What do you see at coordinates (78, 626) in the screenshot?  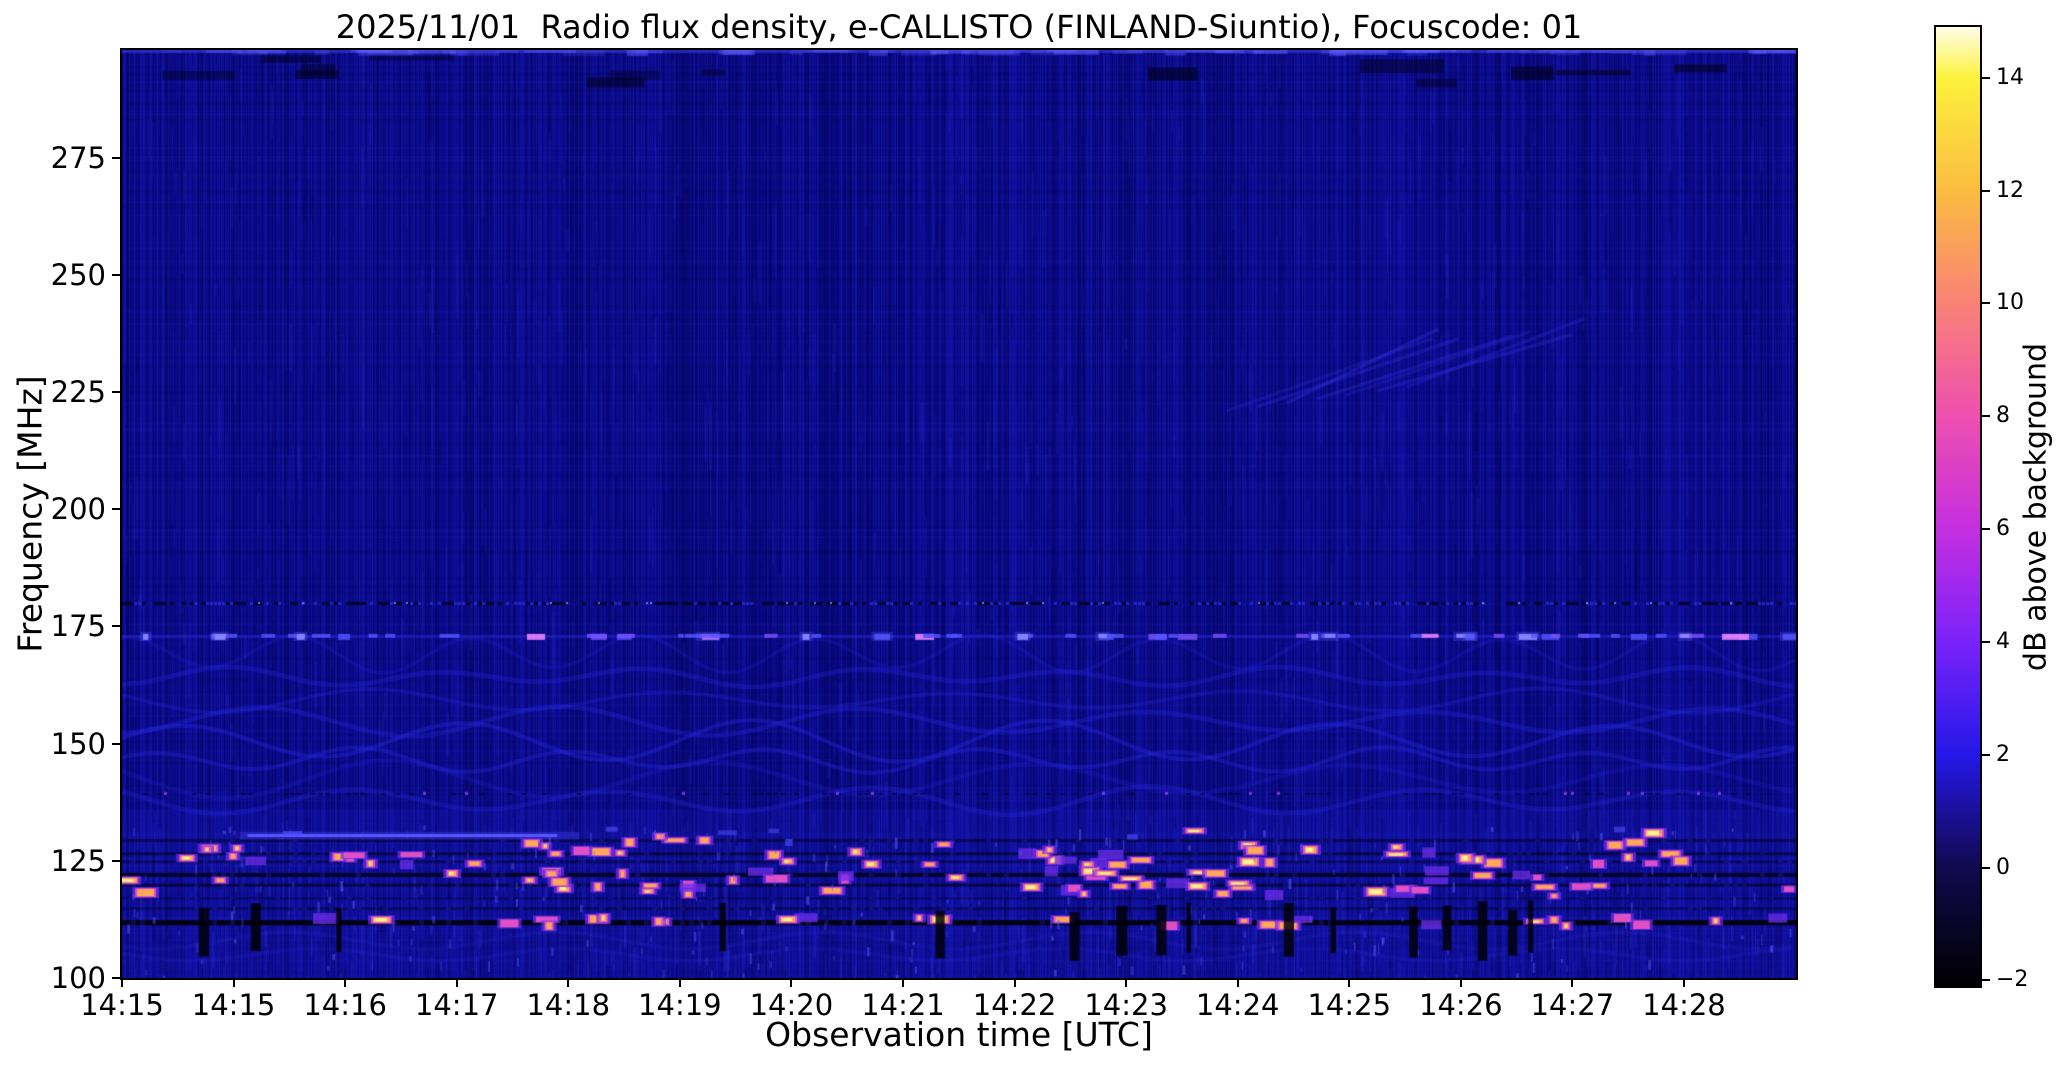 I see `y-tick-label: 175` at bounding box center [78, 626].